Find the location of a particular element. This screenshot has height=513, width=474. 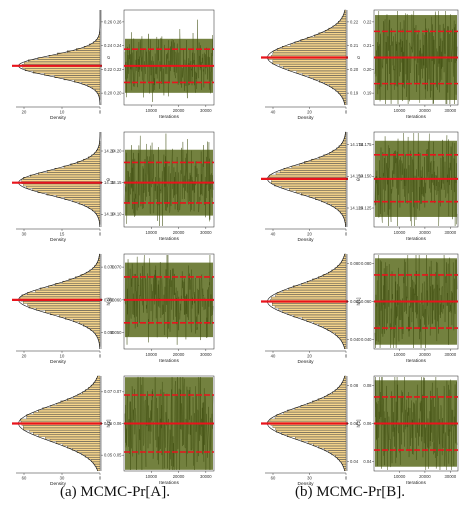

hist-param-tick-label: 0.060 is located at coordinates (109, 299).